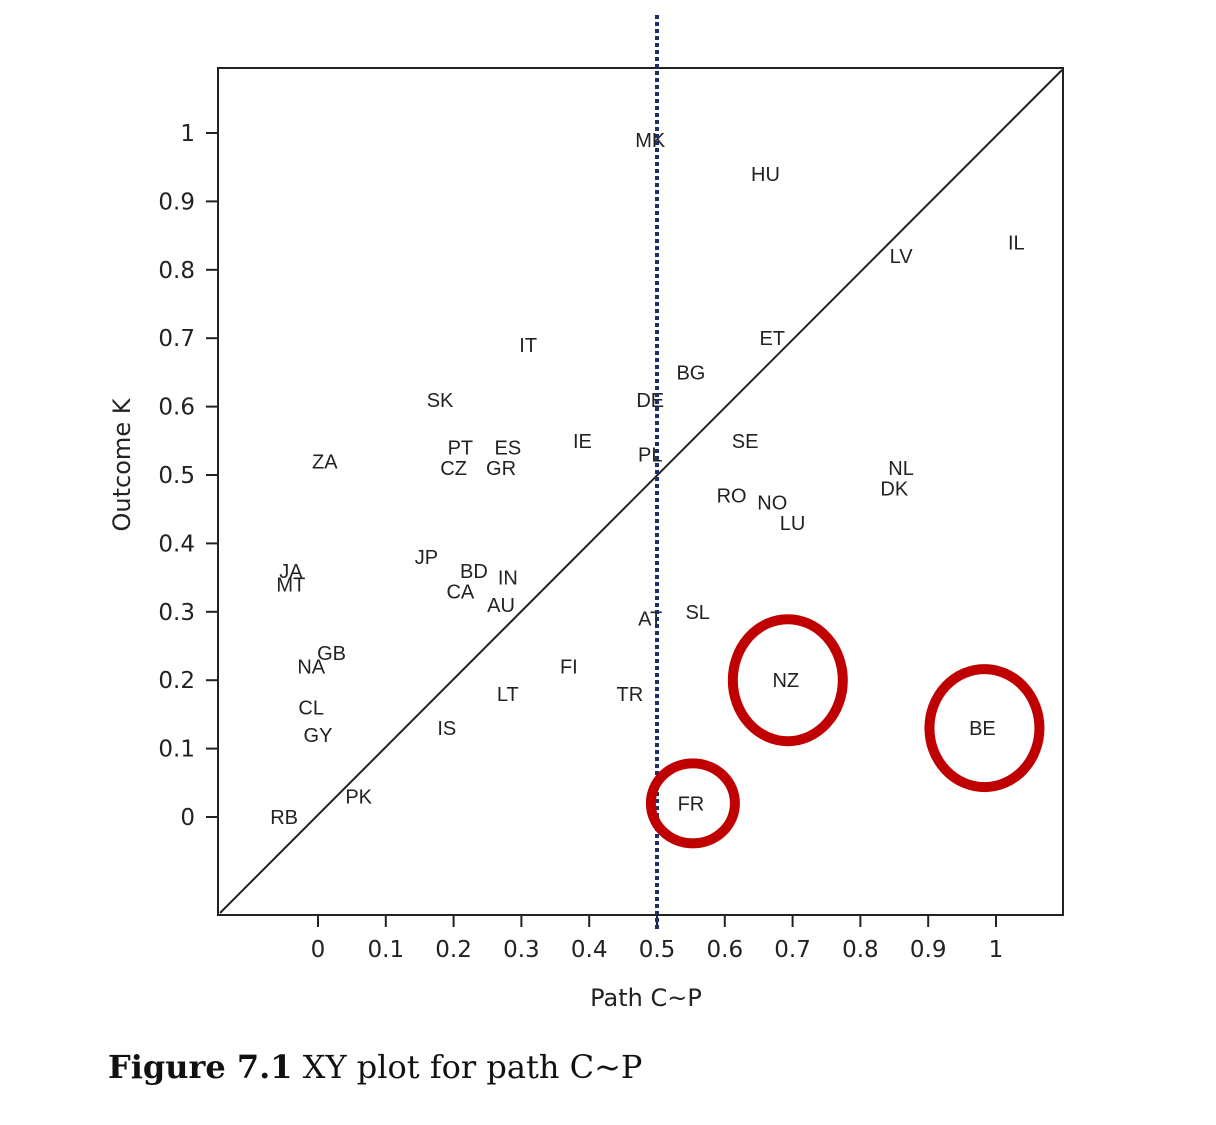 The image size is (1216, 1125). What do you see at coordinates (176, 681) in the screenshot?
I see `y-tick-label: 0.2` at bounding box center [176, 681].